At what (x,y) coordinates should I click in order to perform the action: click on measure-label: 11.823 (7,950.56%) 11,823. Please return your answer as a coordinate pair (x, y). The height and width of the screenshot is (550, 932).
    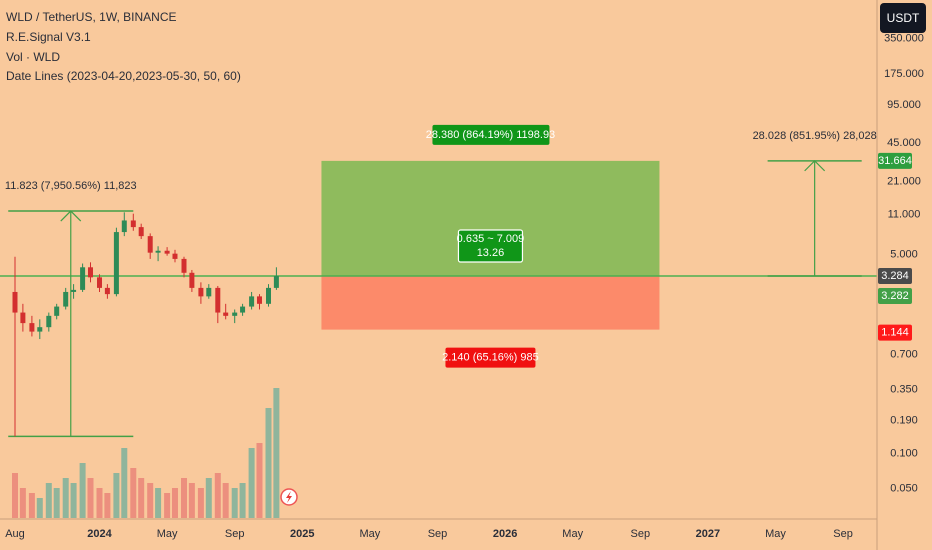
    Looking at the image, I should click on (71, 186).